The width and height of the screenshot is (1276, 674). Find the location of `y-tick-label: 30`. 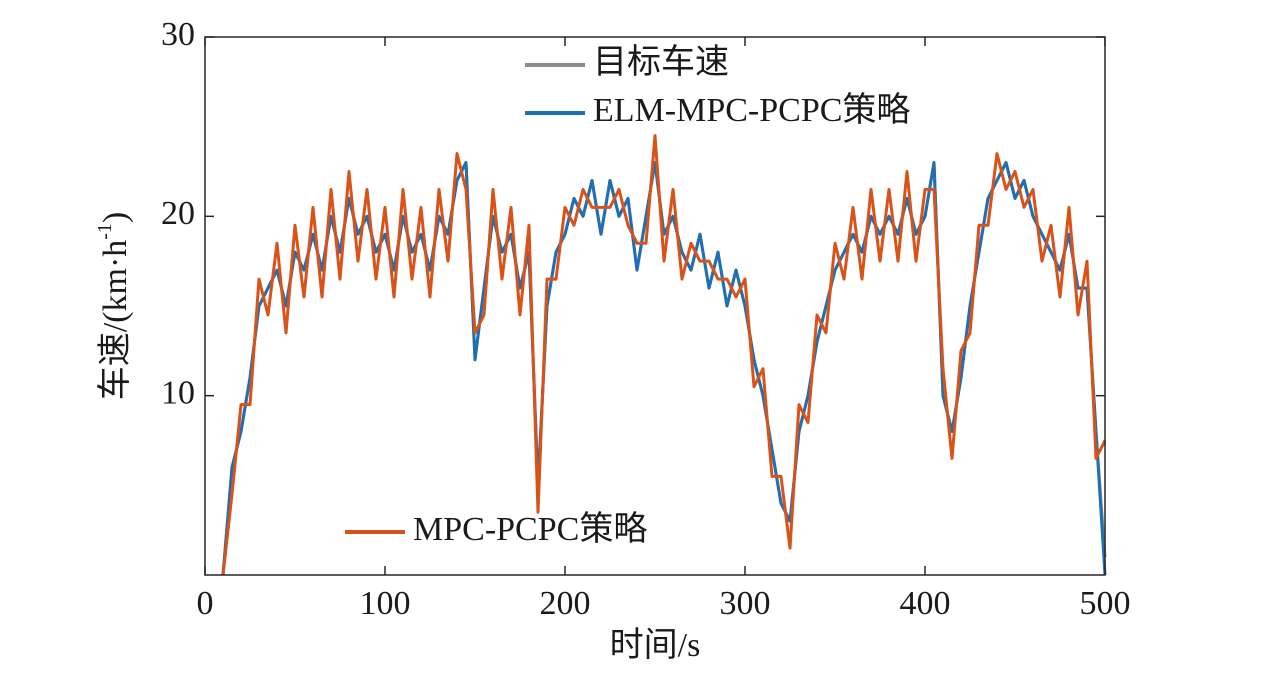

y-tick-label: 30 is located at coordinates (178, 34).